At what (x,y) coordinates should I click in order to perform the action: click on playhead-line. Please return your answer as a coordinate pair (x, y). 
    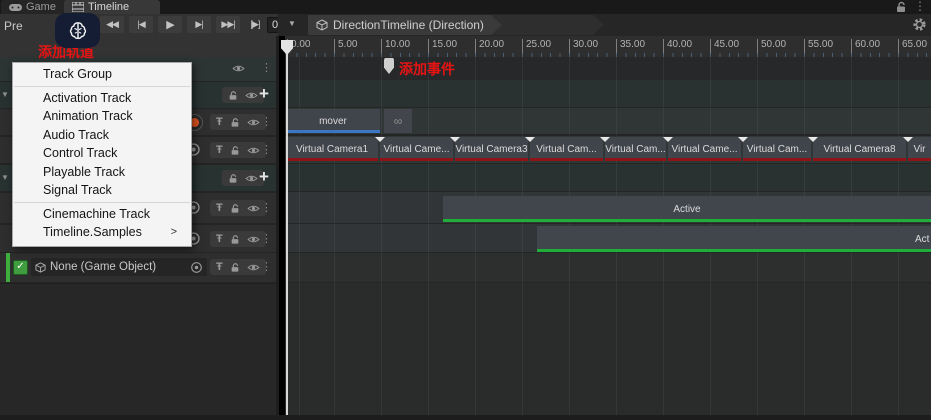
    Looking at the image, I should click on (287, 227).